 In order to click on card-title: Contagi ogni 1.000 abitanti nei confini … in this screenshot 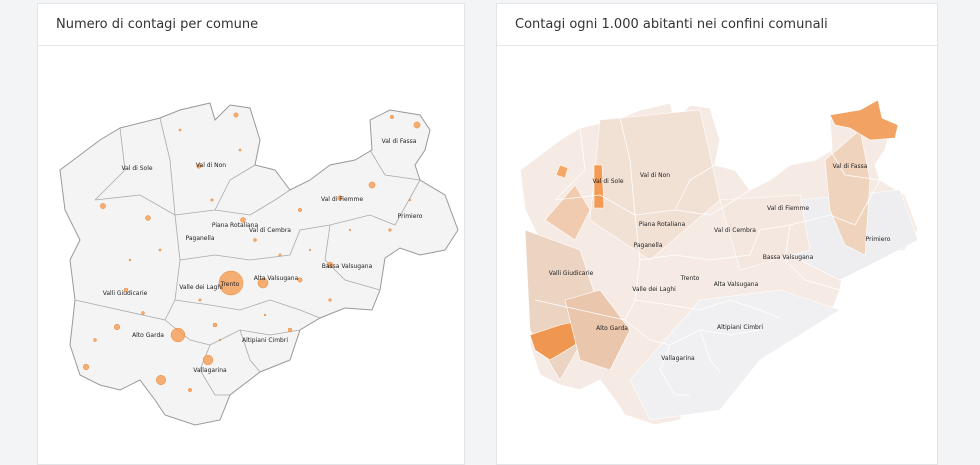, I will do `click(717, 25)`.